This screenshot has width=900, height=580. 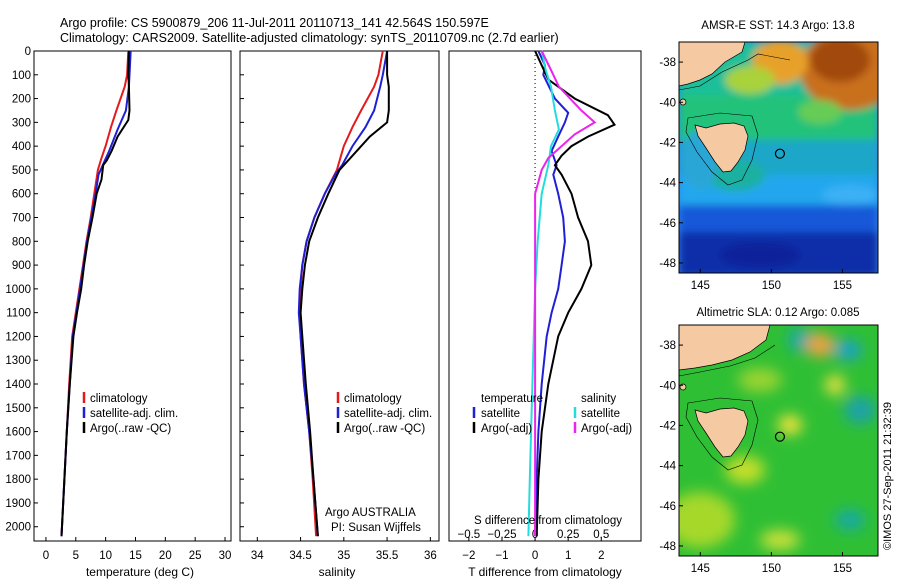 What do you see at coordinates (548, 521) in the screenshot?
I see `s-difference-label: S difference from climatology` at bounding box center [548, 521].